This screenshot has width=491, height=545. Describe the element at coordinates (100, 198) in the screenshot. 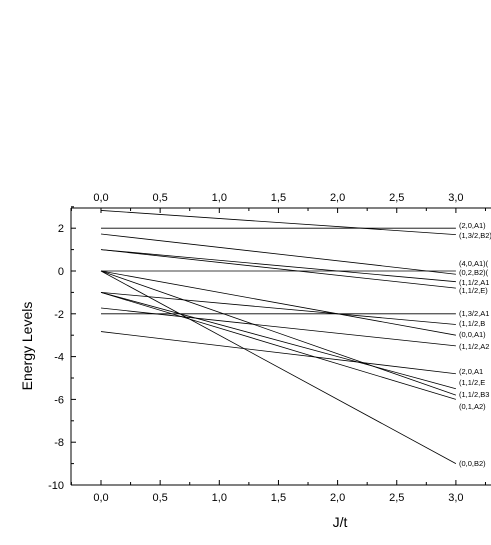

I see `x-top-tick-label: 0,0` at that location.